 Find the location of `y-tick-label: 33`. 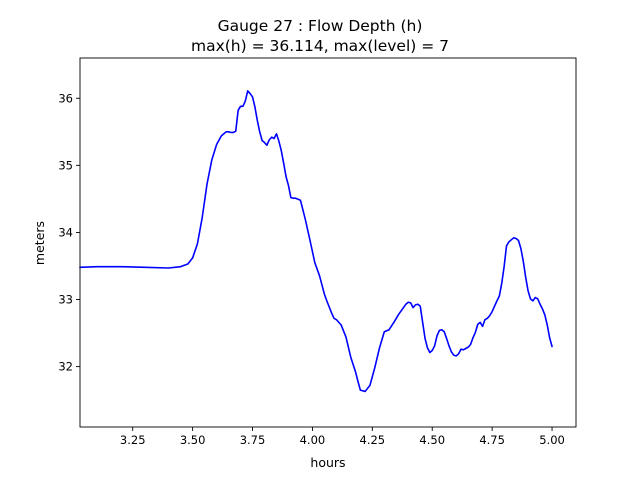

y-tick-label: 33 is located at coordinates (65, 300).